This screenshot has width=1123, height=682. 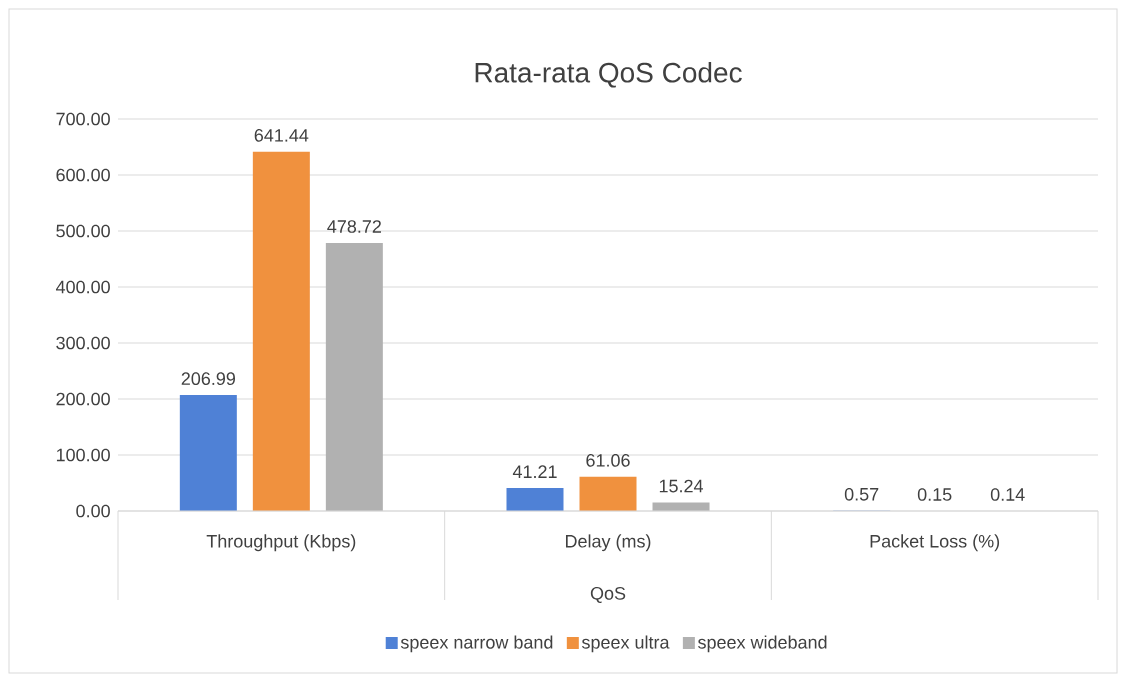 What do you see at coordinates (83, 231) in the screenshot?
I see `y-tick-label: 500.00` at bounding box center [83, 231].